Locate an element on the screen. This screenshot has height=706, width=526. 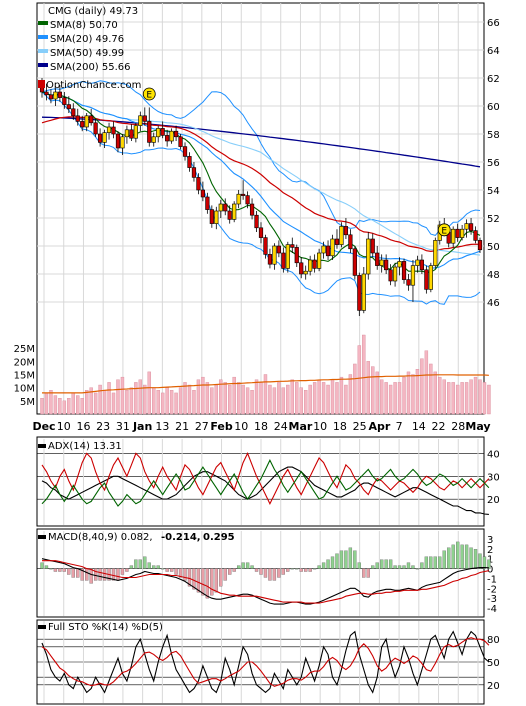
indicator-tick-label: -1 is located at coordinates (492, 579).